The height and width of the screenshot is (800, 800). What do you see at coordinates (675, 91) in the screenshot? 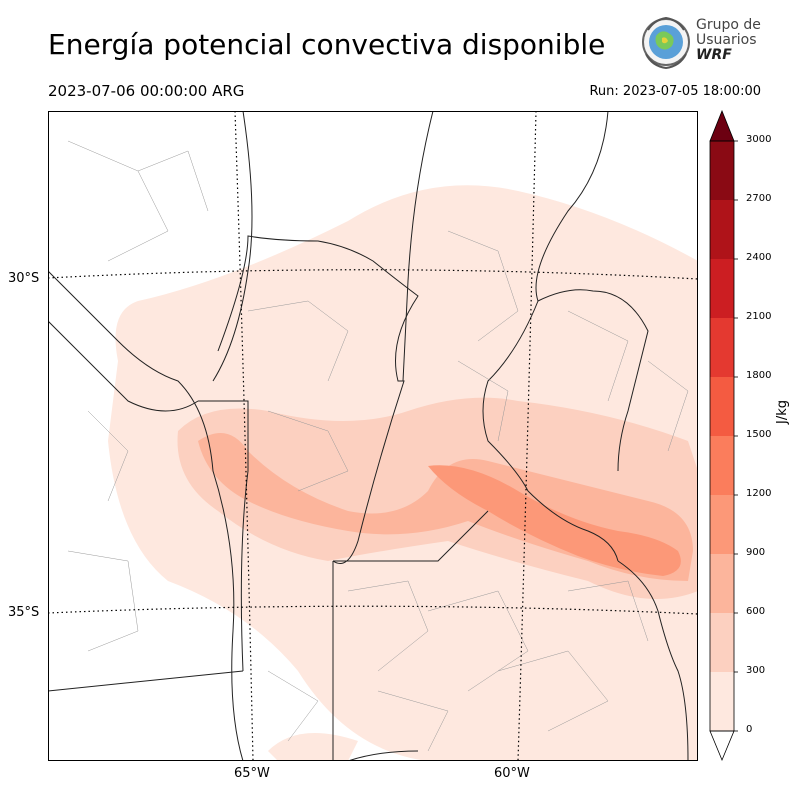
I see `run-time: Run: 2023-07-05 18:00:00` at bounding box center [675, 91].